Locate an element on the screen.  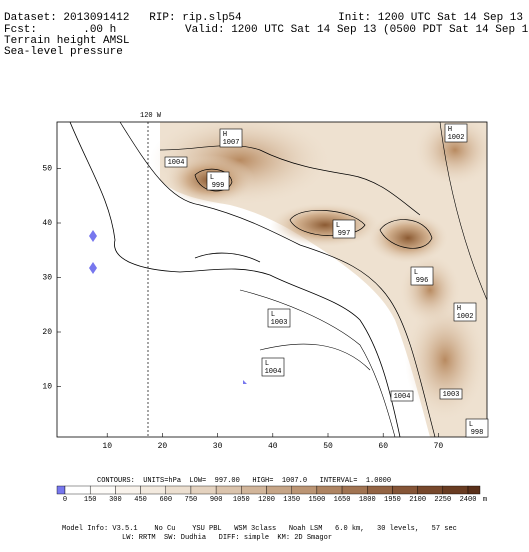
field: Sea-level pressure is located at coordinates (63, 52).